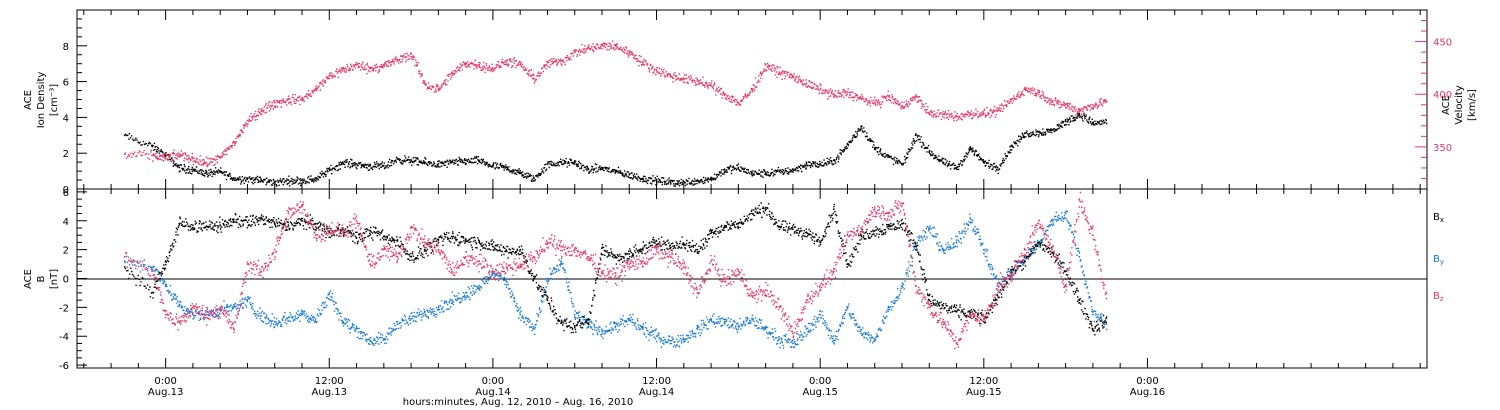  I want to click on legend-bx-sub: x, so click(1442, 220).